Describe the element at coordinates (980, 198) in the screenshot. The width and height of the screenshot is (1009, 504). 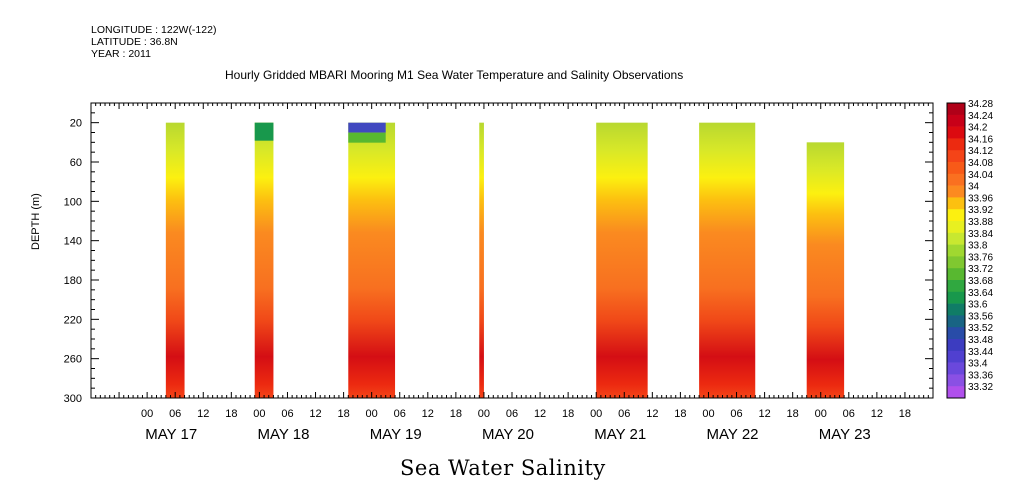
I see `colorbar-level-label: 33.96` at that location.